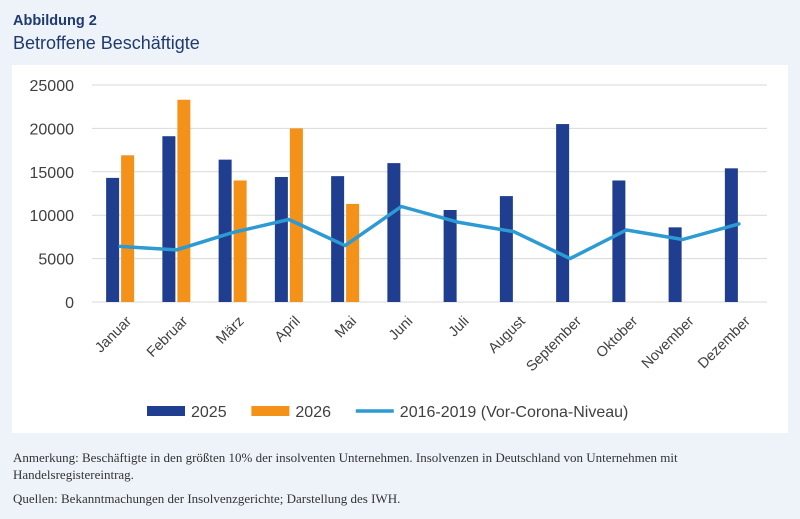 This screenshot has width=800, height=519. Describe the element at coordinates (113, 334) in the screenshot. I see `x-tick-label: Januar` at that location.